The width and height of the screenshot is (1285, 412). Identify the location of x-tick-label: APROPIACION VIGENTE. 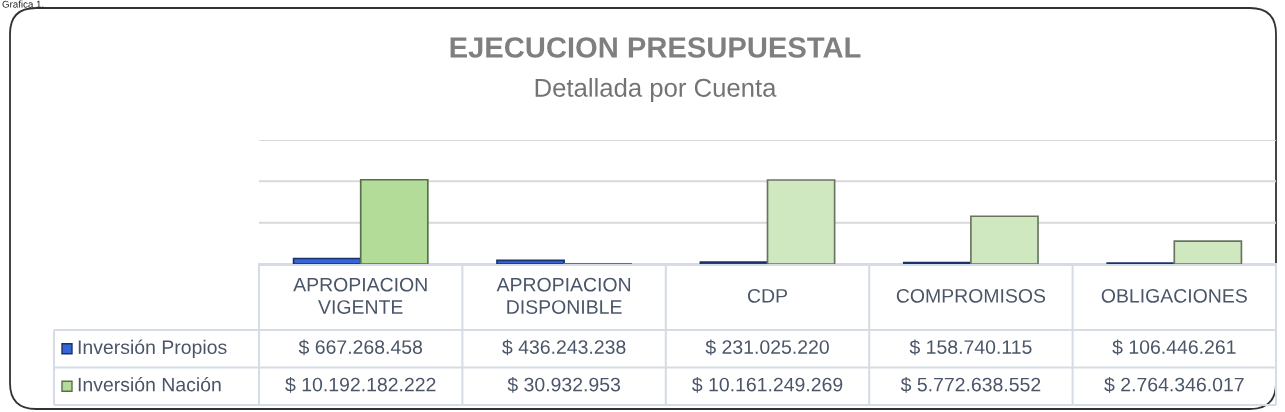
(360, 295).